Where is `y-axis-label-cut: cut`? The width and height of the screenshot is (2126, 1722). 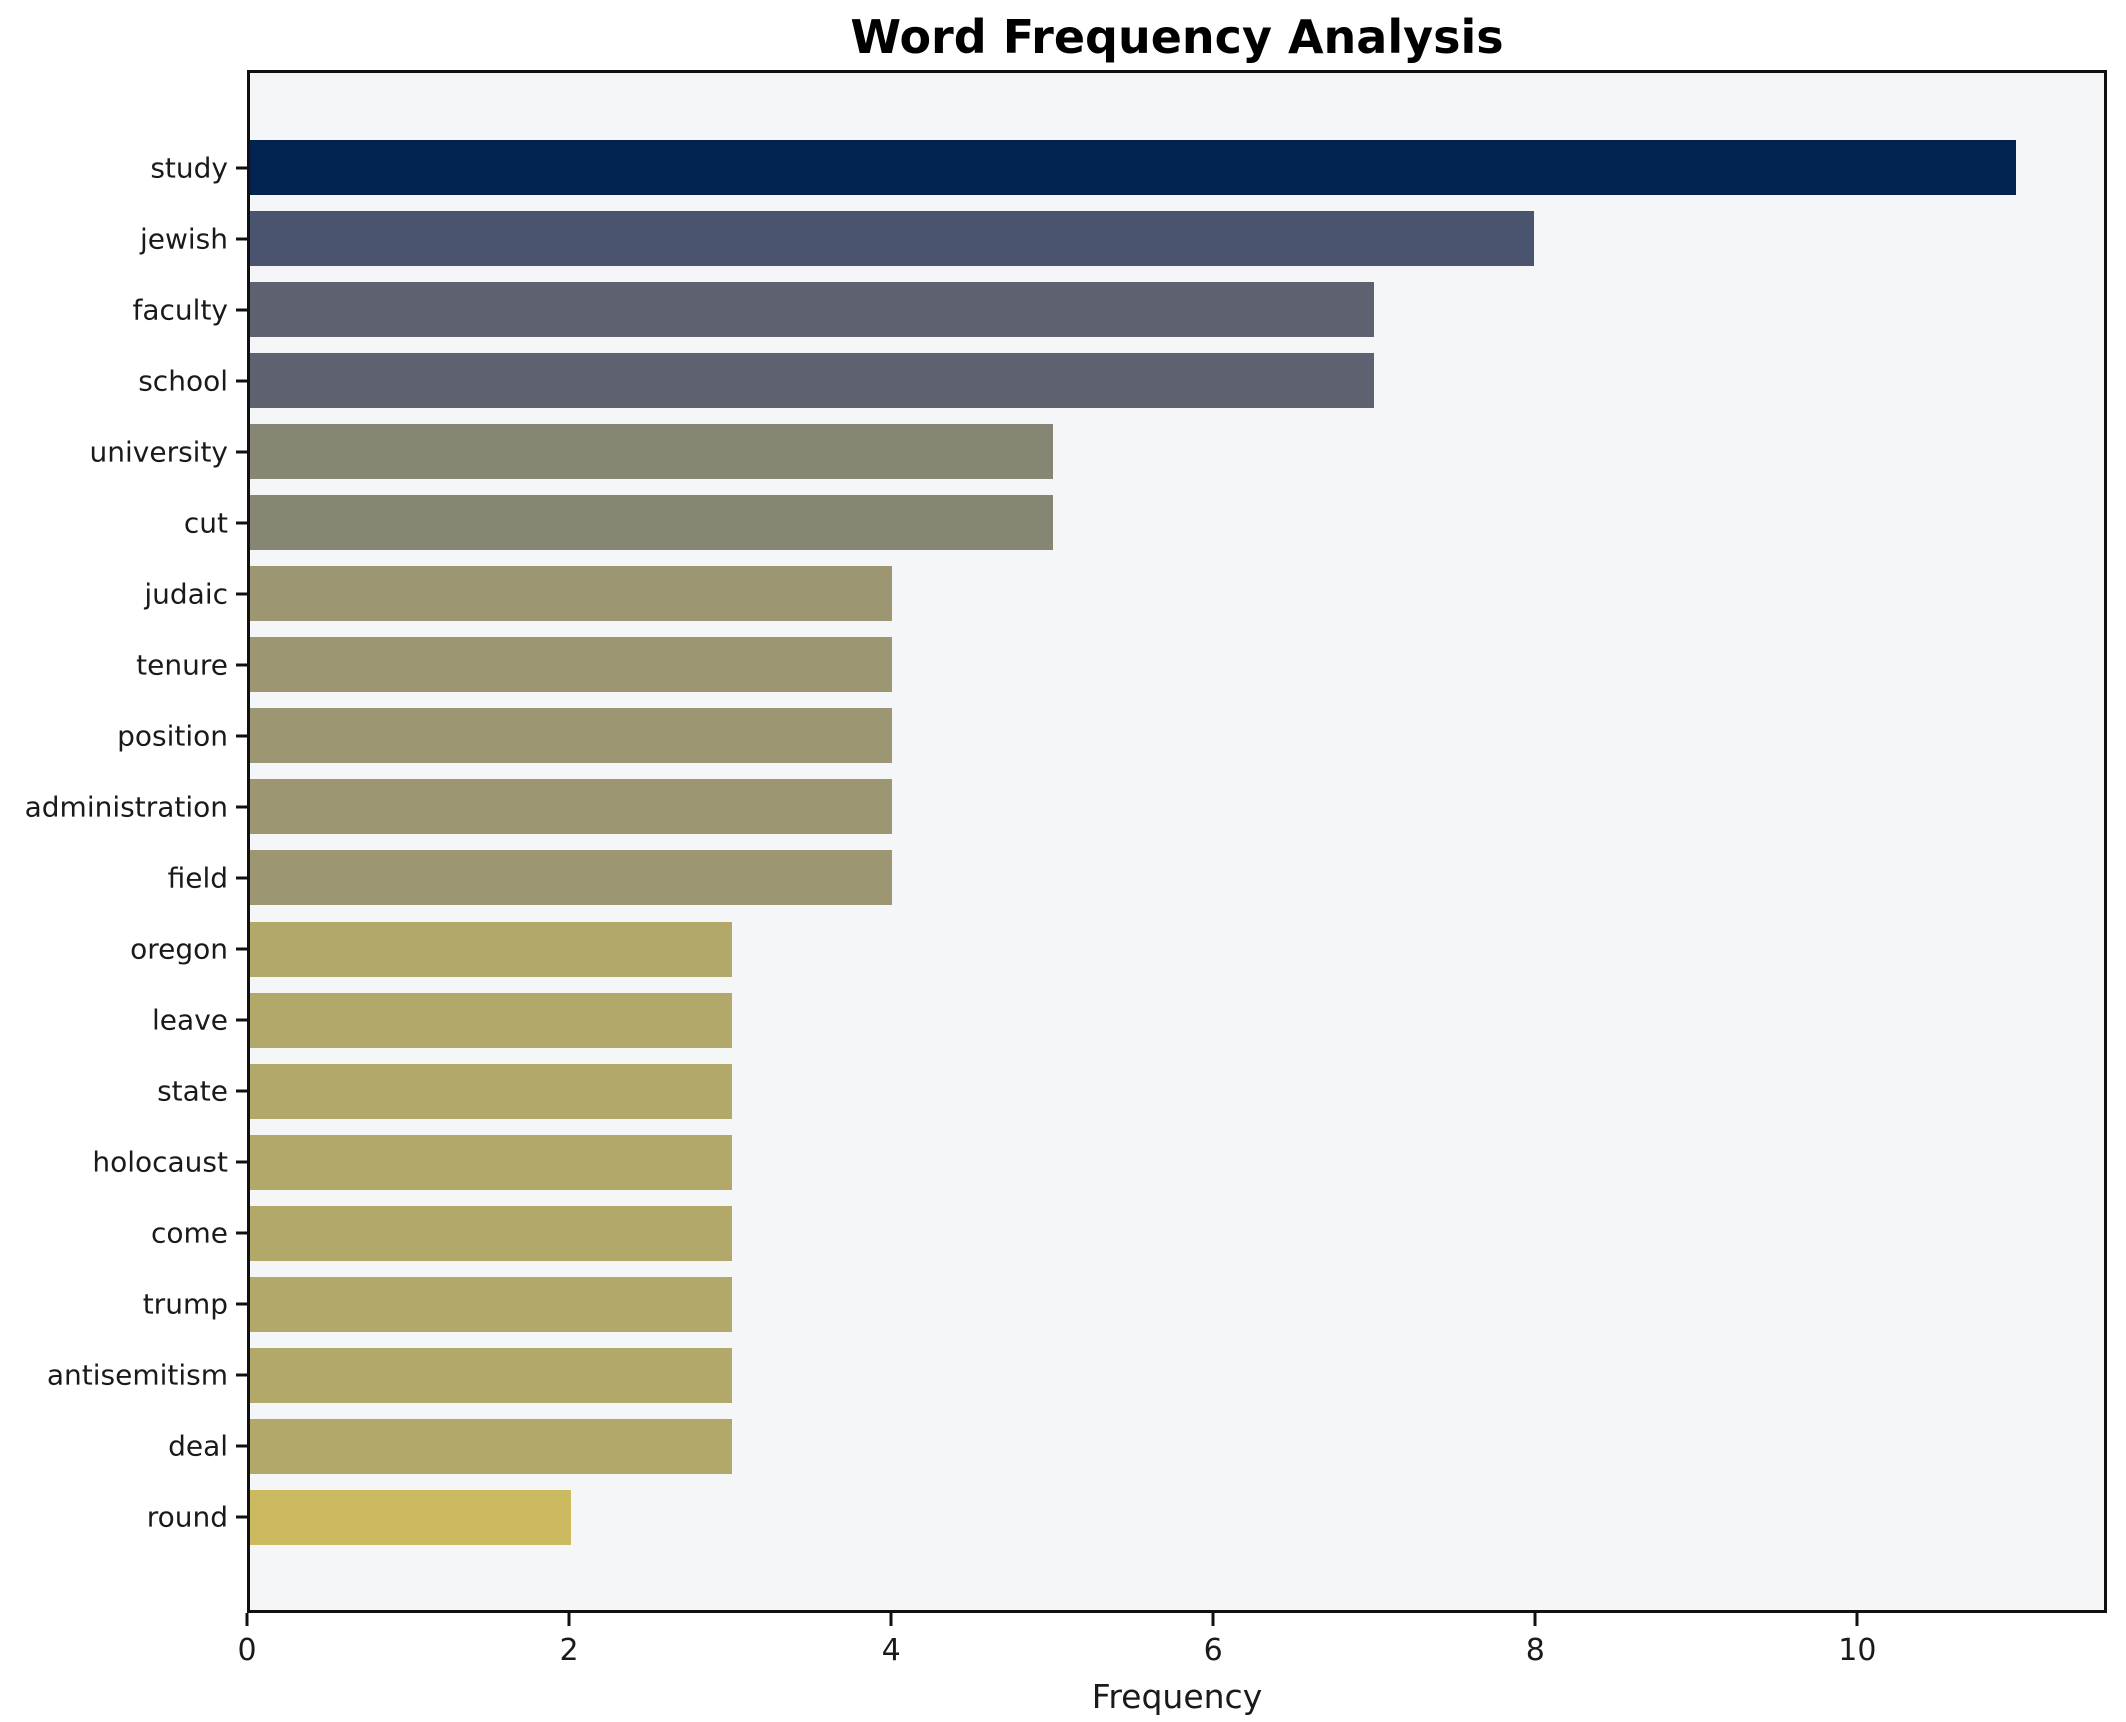
y-axis-label-cut: cut is located at coordinates (205, 523).